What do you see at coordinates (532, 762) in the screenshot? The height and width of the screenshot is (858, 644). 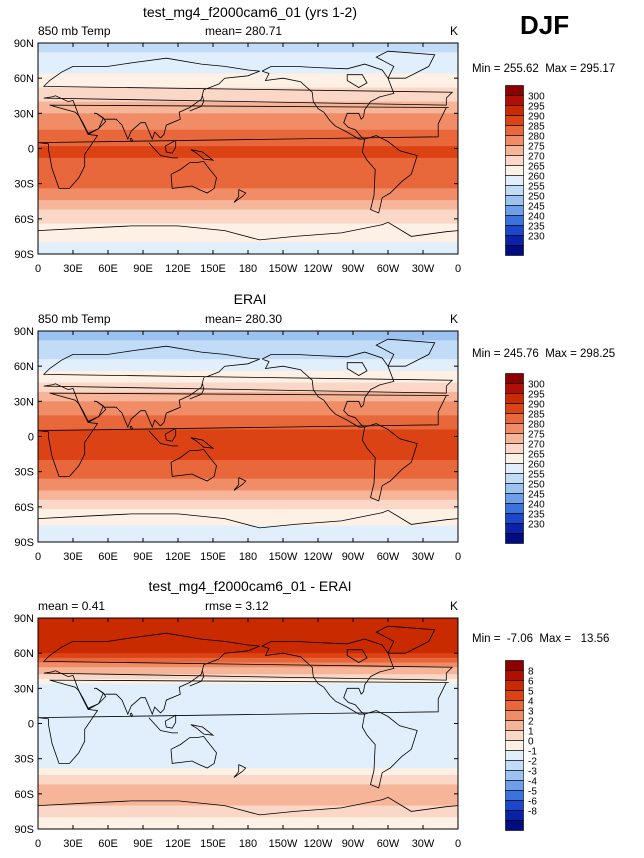 I see `colorbar-label: -2` at bounding box center [532, 762].